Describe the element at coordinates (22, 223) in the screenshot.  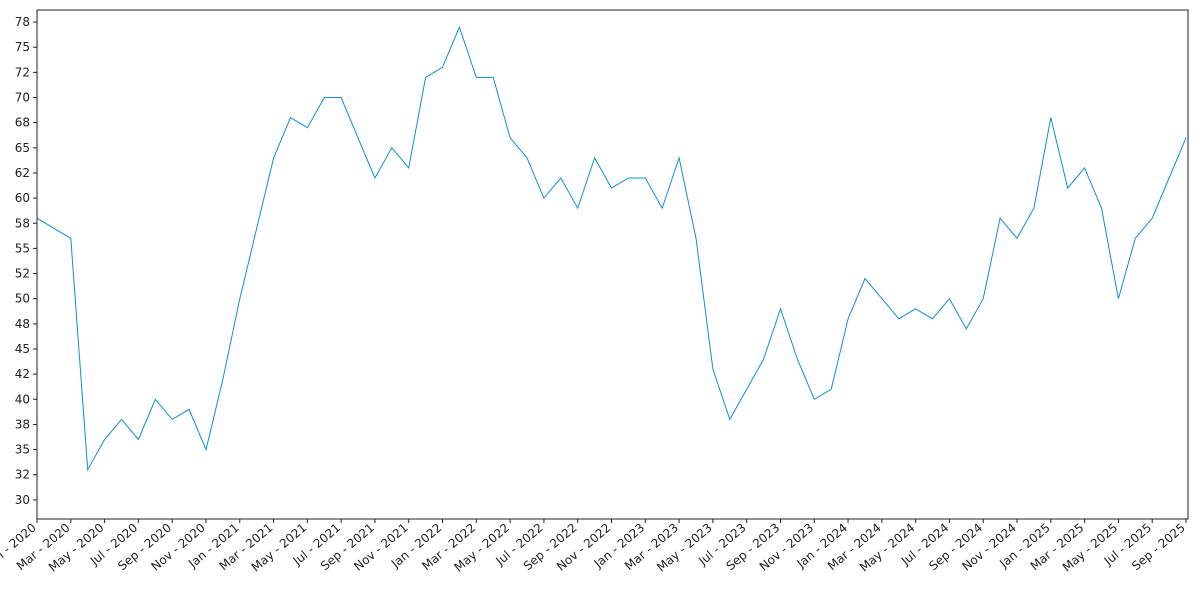
I see `y-tick-label: 58` at that location.